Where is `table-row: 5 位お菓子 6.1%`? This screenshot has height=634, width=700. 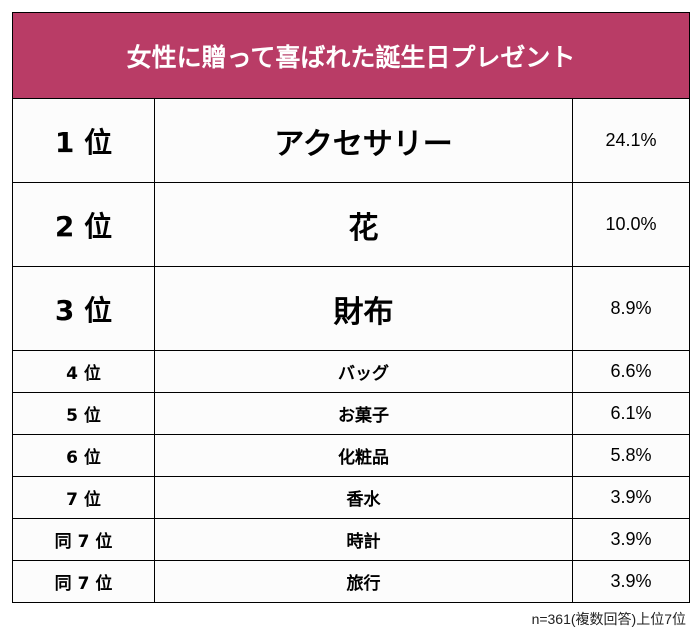
table-row: 5 位お菓子 6.1% is located at coordinates (351, 414).